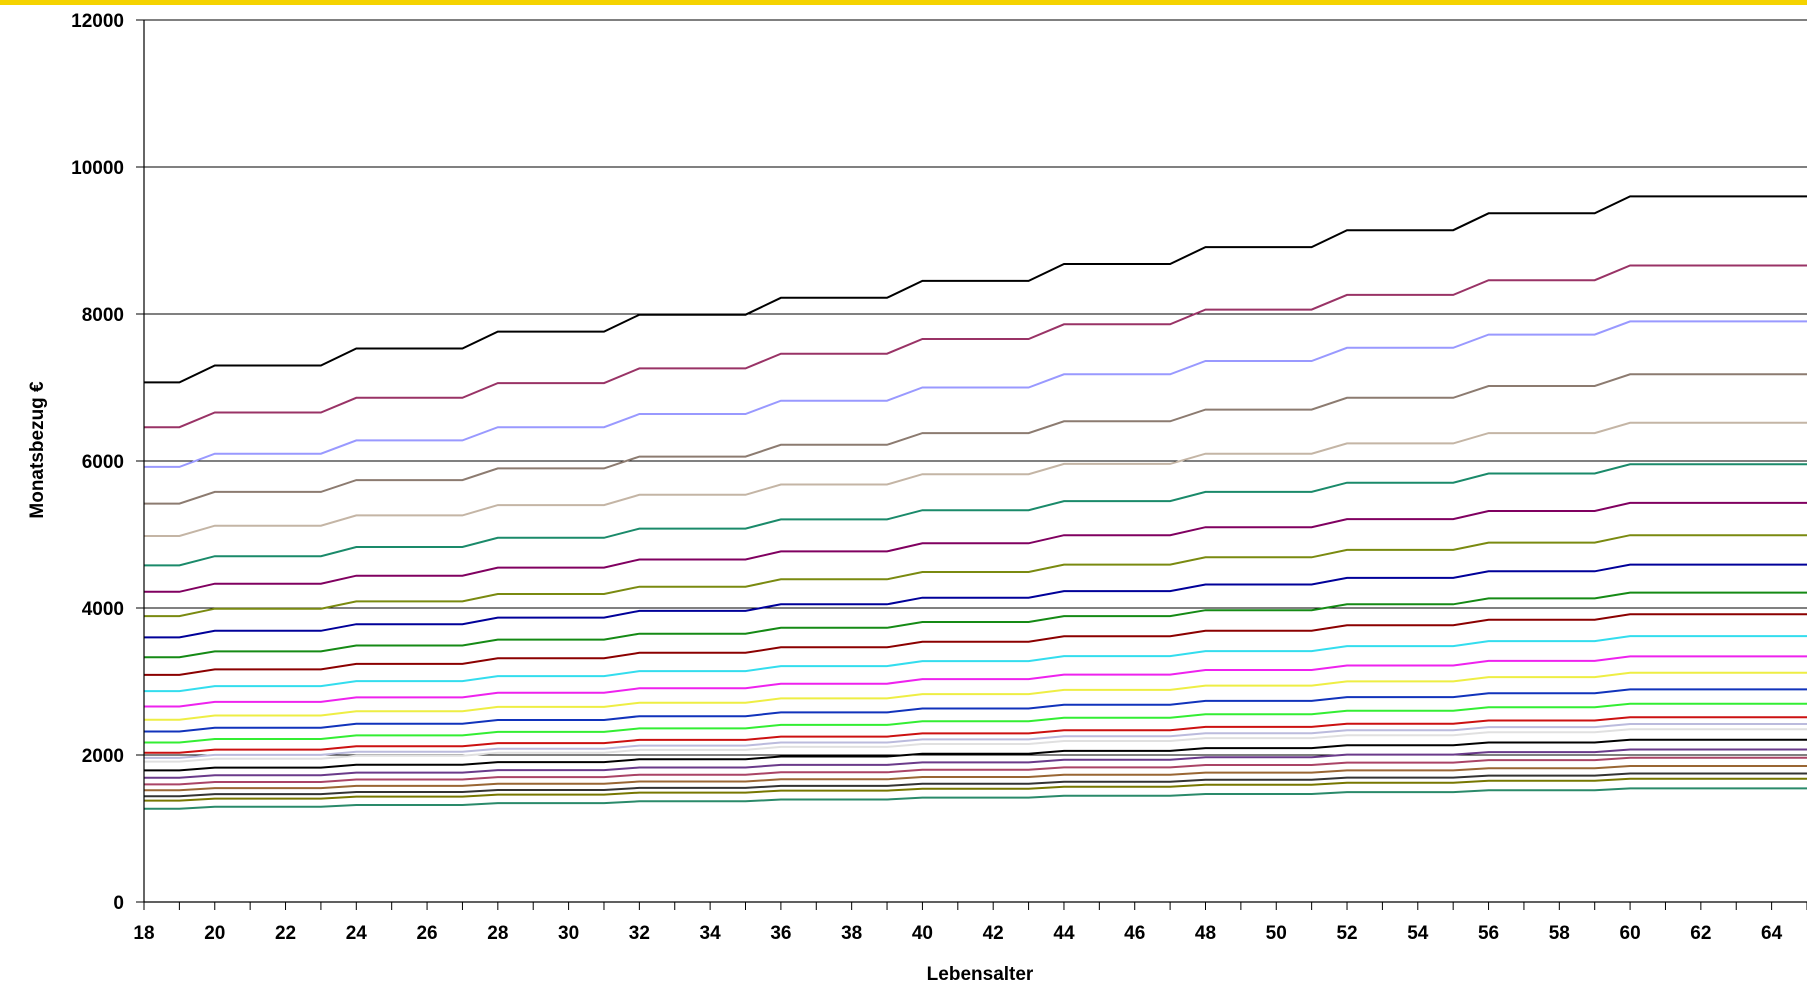 The width and height of the screenshot is (1807, 990). I want to click on x-tick-label: 52, so click(1346, 933).